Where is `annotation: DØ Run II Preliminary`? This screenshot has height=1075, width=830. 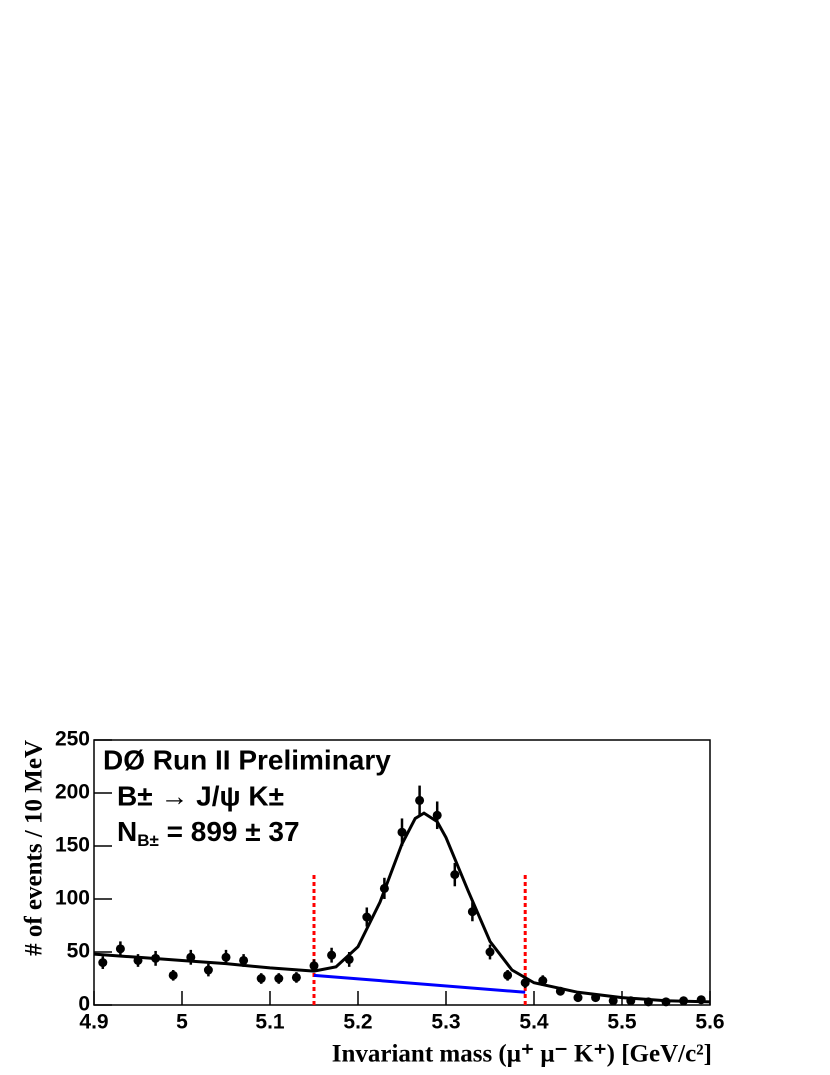
annotation: DØ Run II Preliminary is located at coordinates (247, 759).